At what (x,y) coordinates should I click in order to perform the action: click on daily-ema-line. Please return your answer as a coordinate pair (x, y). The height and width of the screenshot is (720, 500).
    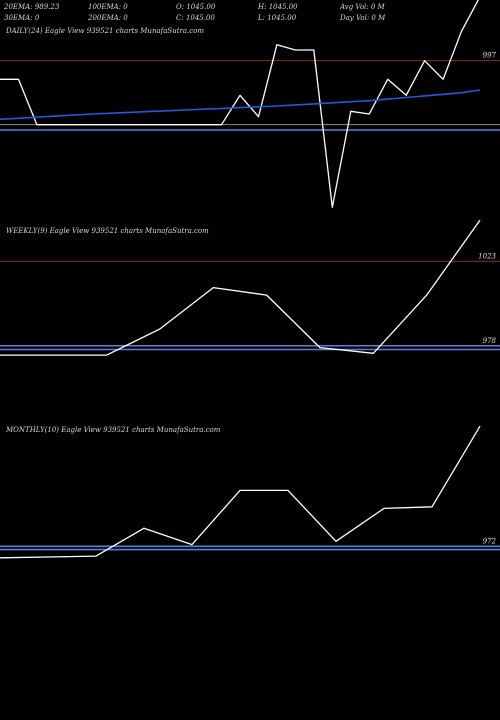
    Looking at the image, I should click on (240, 105).